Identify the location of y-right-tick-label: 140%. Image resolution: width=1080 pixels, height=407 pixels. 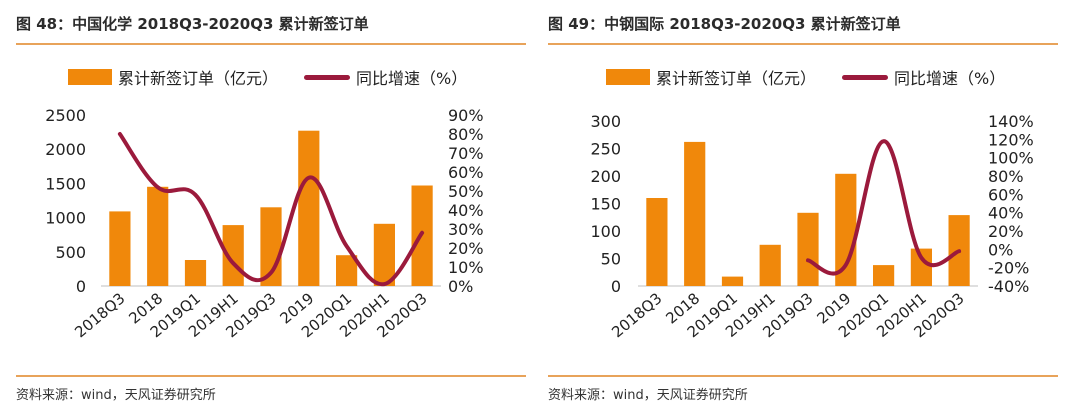
(1011, 121).